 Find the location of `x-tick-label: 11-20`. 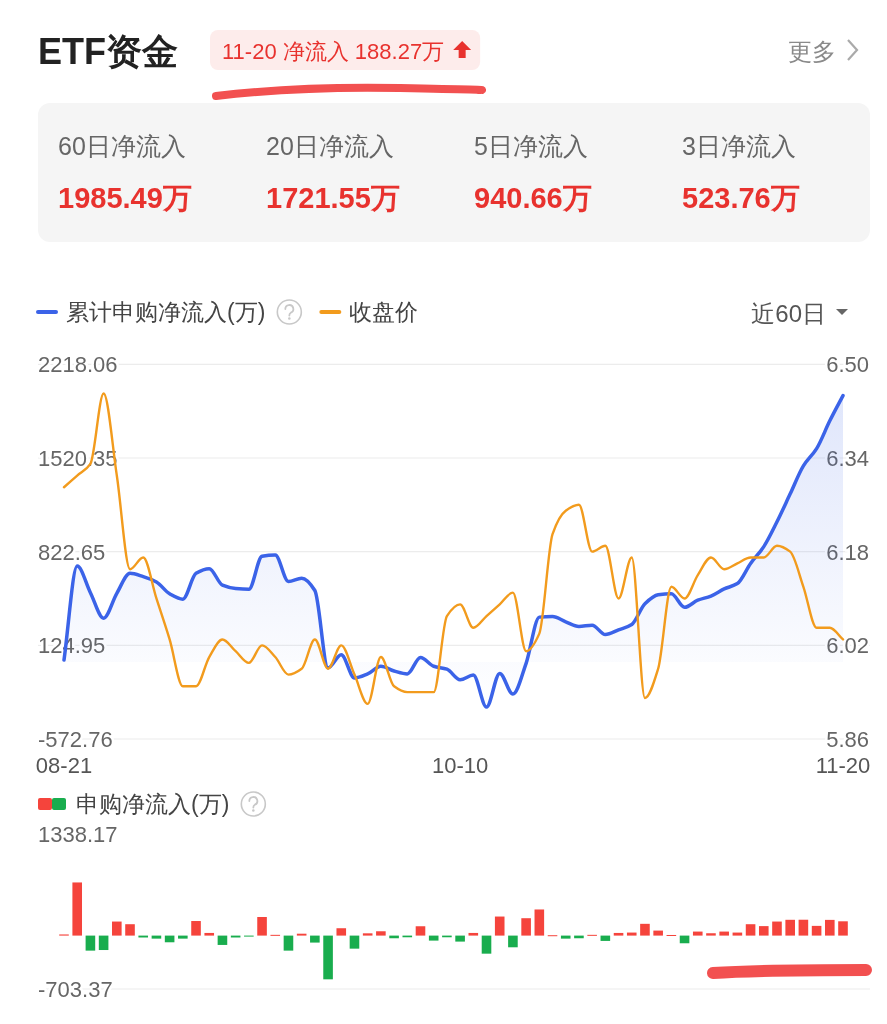

x-tick-label: 11-20 is located at coordinates (843, 765).